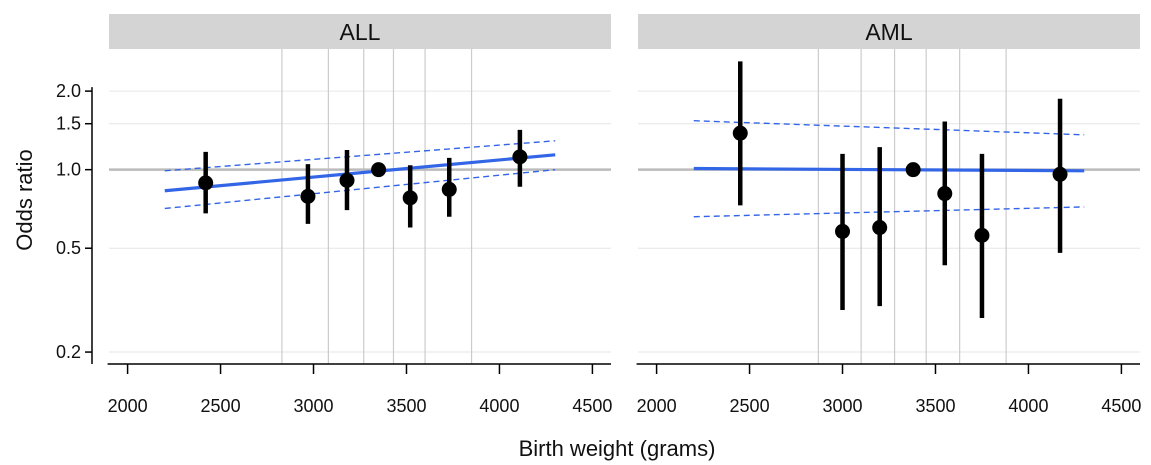 The image size is (1151, 465). What do you see at coordinates (68, 170) in the screenshot?
I see `y-tick-label: 1.0` at bounding box center [68, 170].